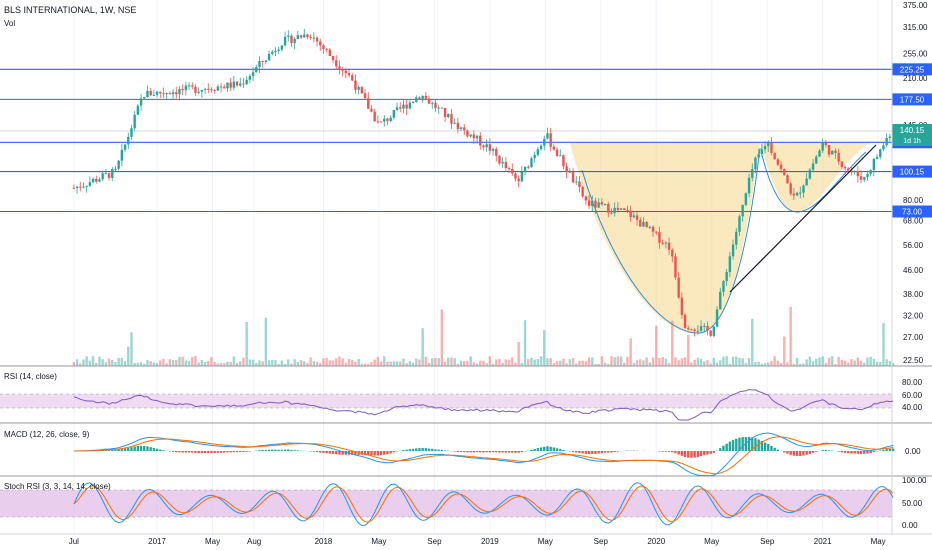  What do you see at coordinates (30, 376) in the screenshot?
I see `rsi-title: RSI (14, close)` at bounding box center [30, 376].